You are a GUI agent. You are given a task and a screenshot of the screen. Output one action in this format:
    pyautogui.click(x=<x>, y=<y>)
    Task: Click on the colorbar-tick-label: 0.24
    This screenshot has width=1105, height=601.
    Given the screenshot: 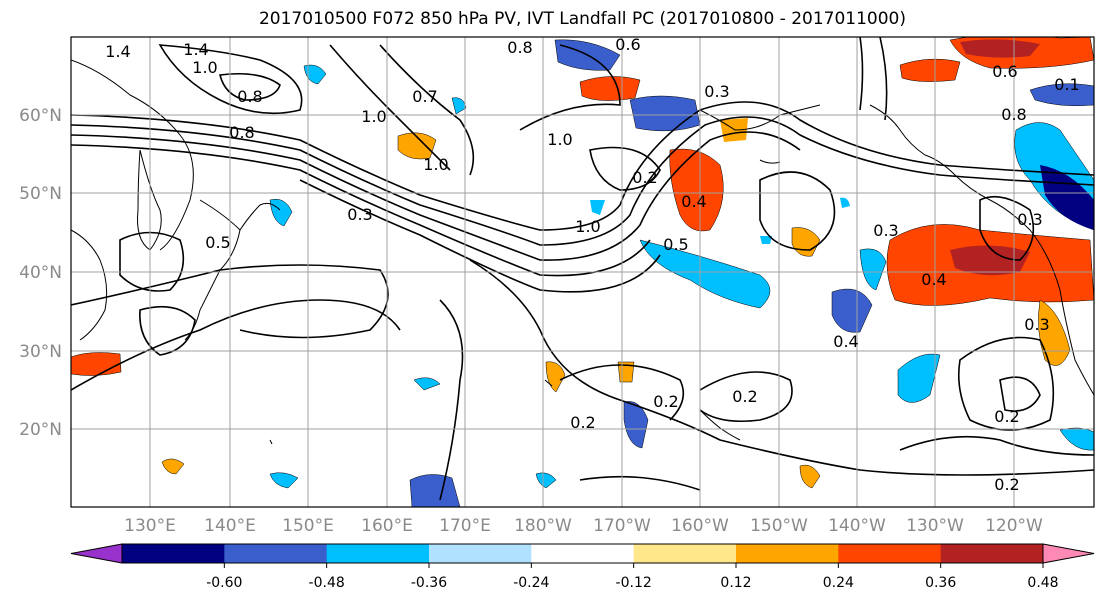 What is the action you would take?
    pyautogui.click(x=838, y=583)
    